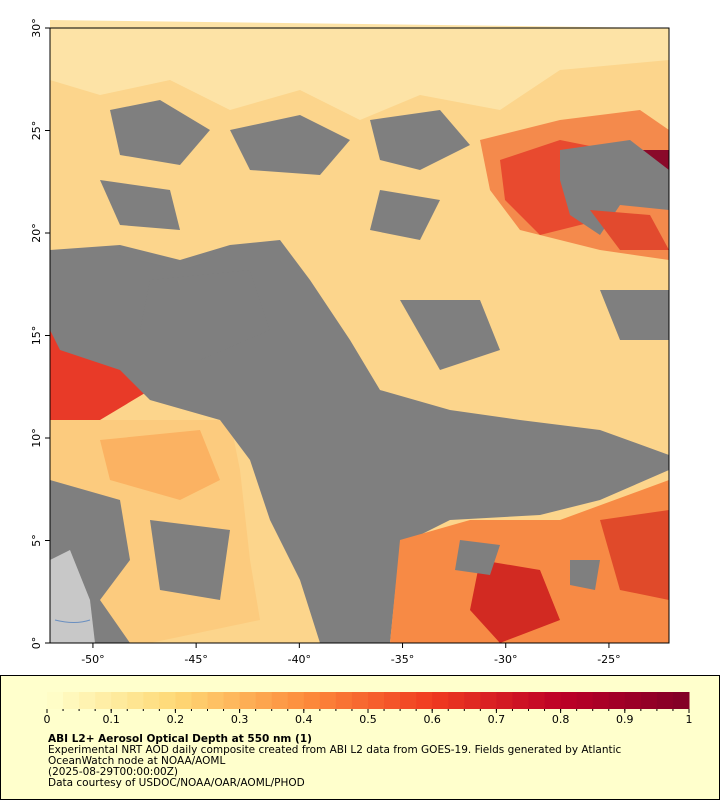  I want to click on colorbar: 0 0.1 0.2 0.3 0.4 0.5 0.6 0.7 0.8 0.9 1, so click(368, 709).